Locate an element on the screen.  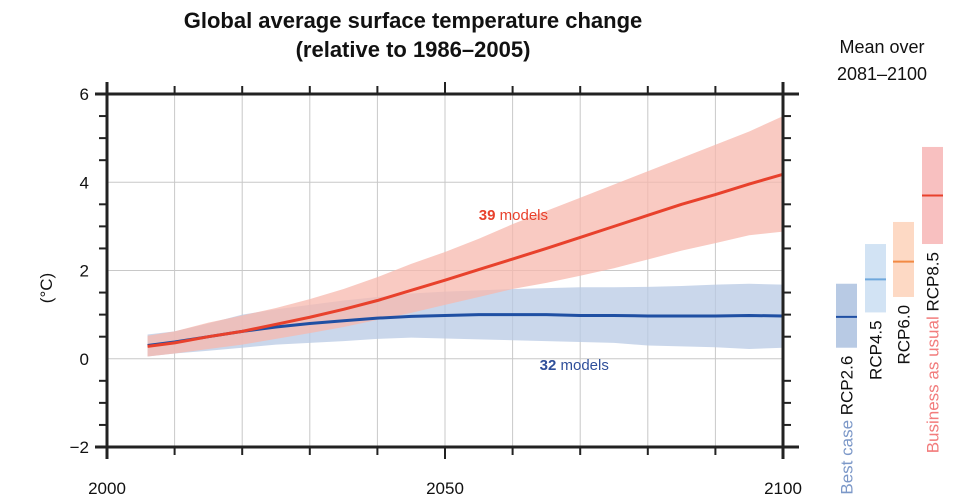
y-tick-label: 6 is located at coordinates (84, 94).